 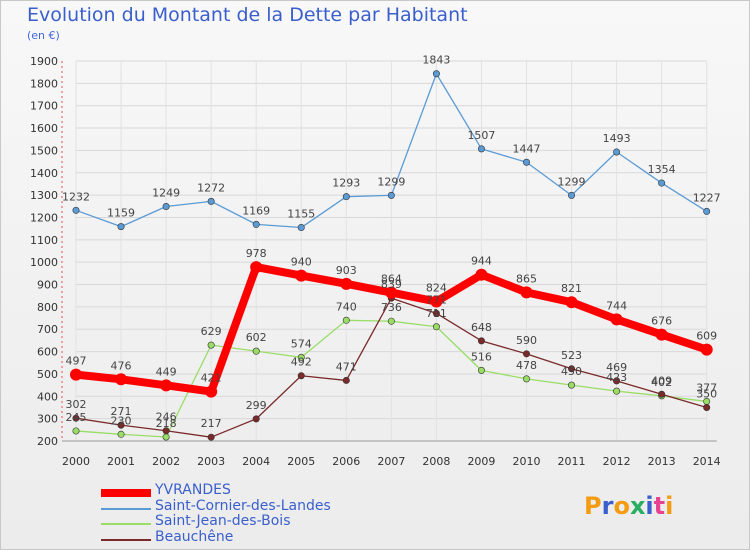 What do you see at coordinates (346, 270) in the screenshot?
I see `data-label: 903` at bounding box center [346, 270].